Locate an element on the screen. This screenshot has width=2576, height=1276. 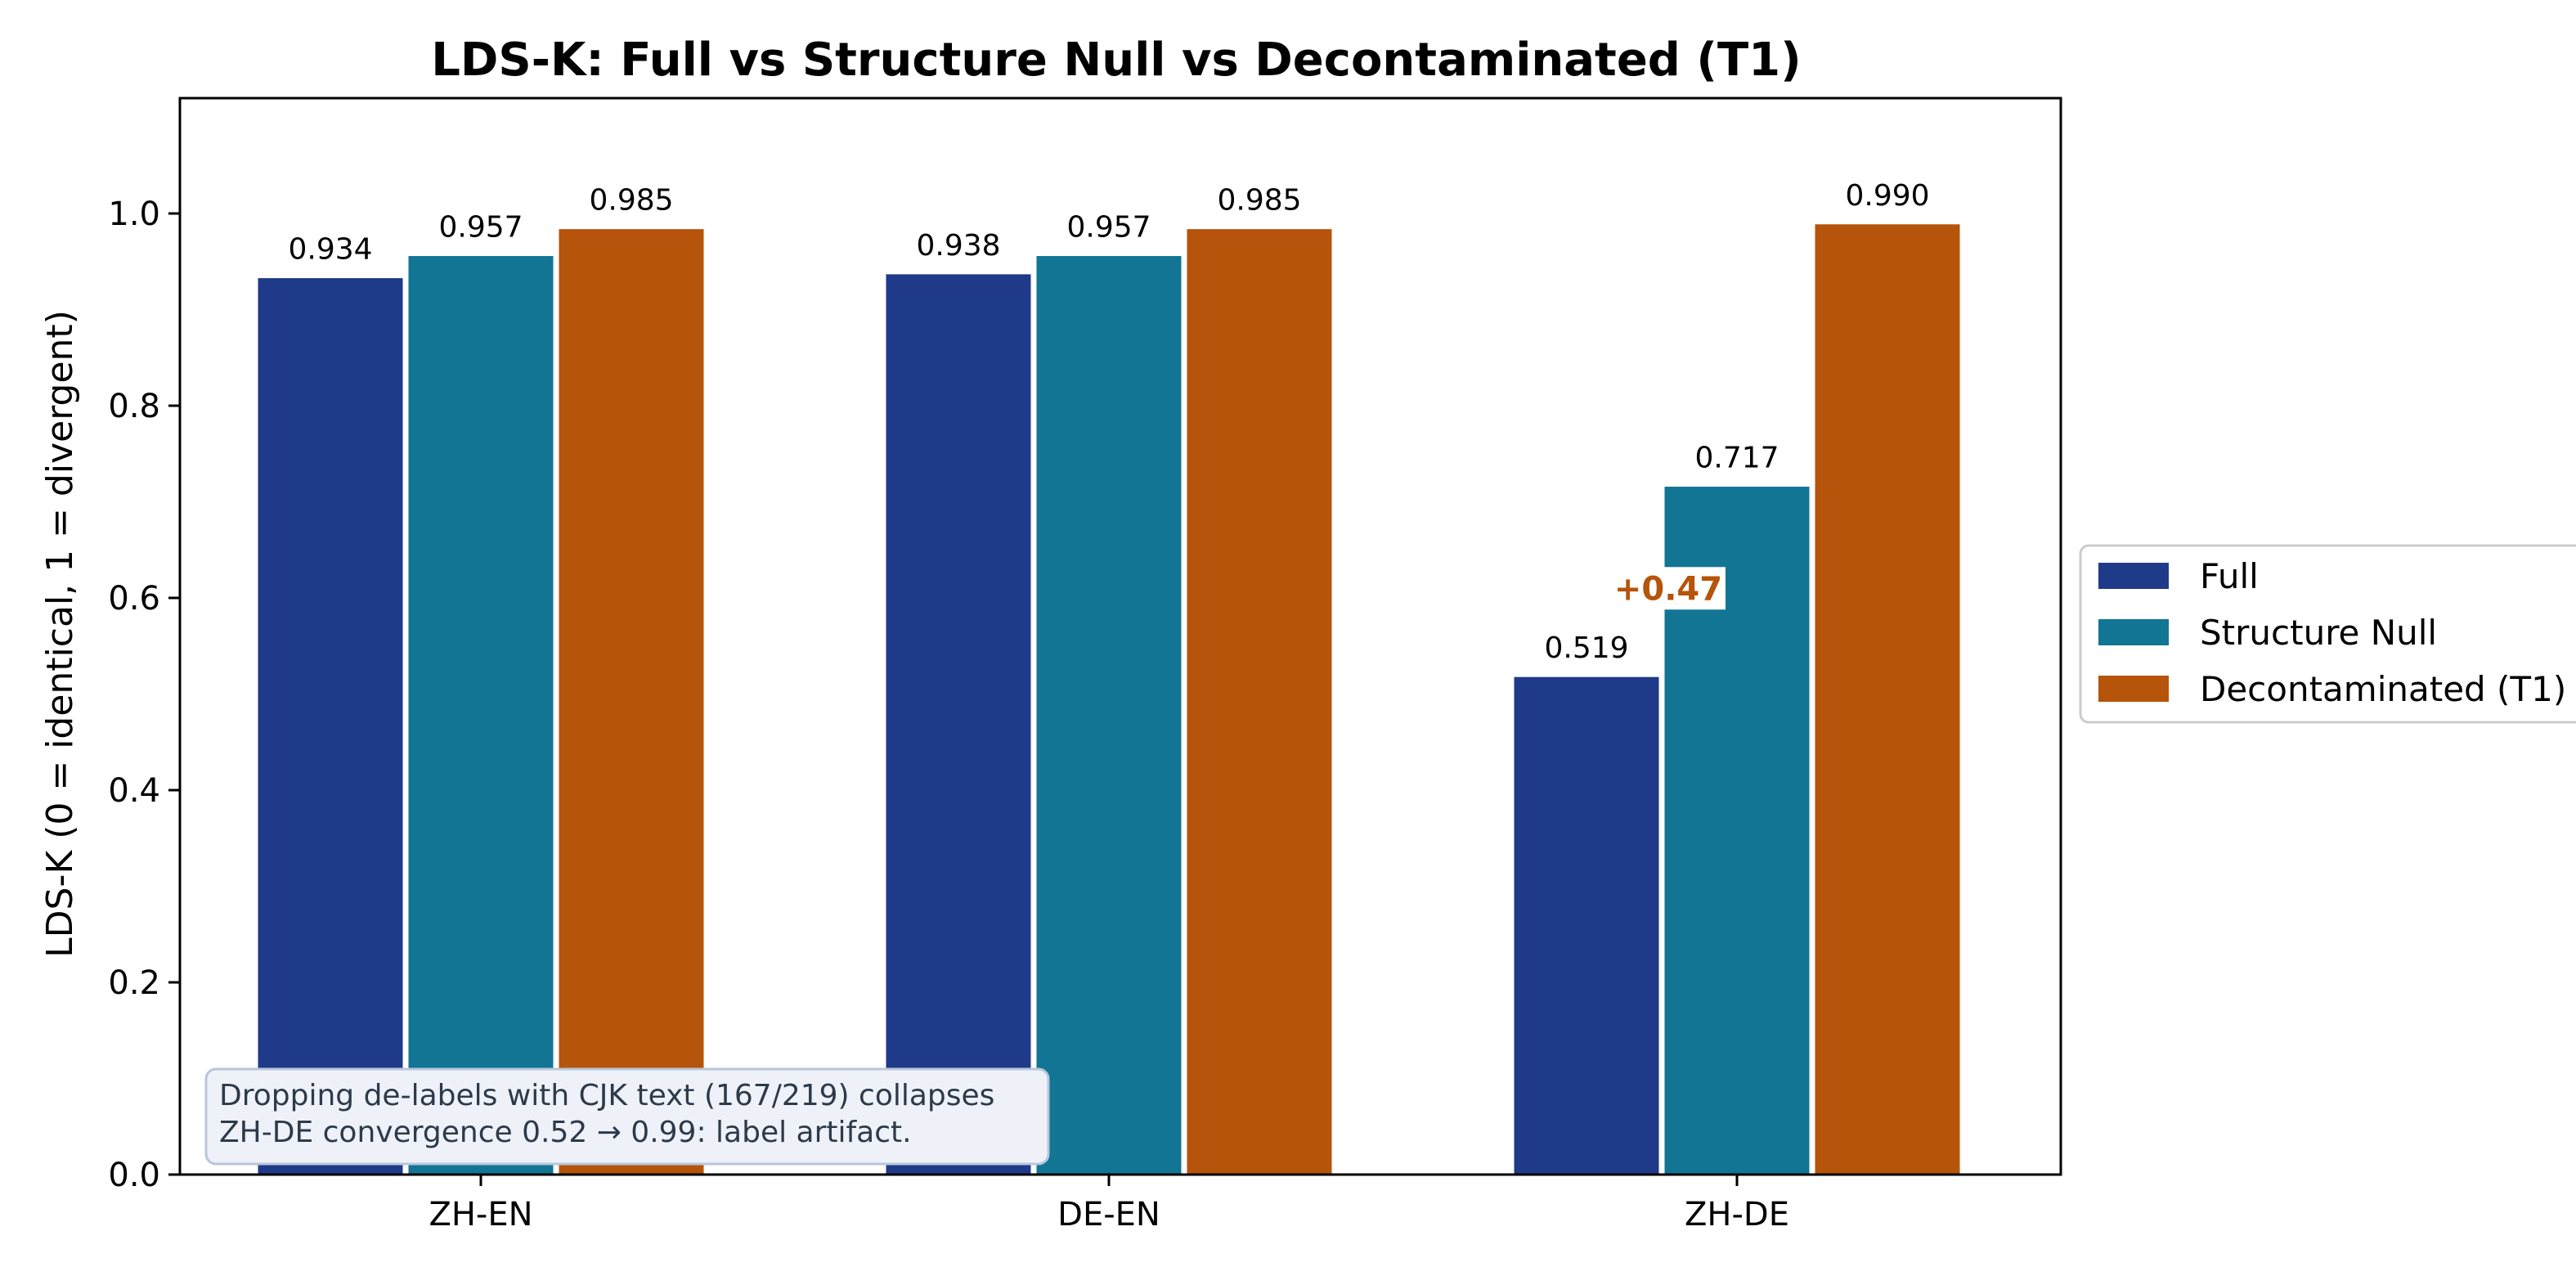
legend-label: Structure Null is located at coordinates (2318, 633).